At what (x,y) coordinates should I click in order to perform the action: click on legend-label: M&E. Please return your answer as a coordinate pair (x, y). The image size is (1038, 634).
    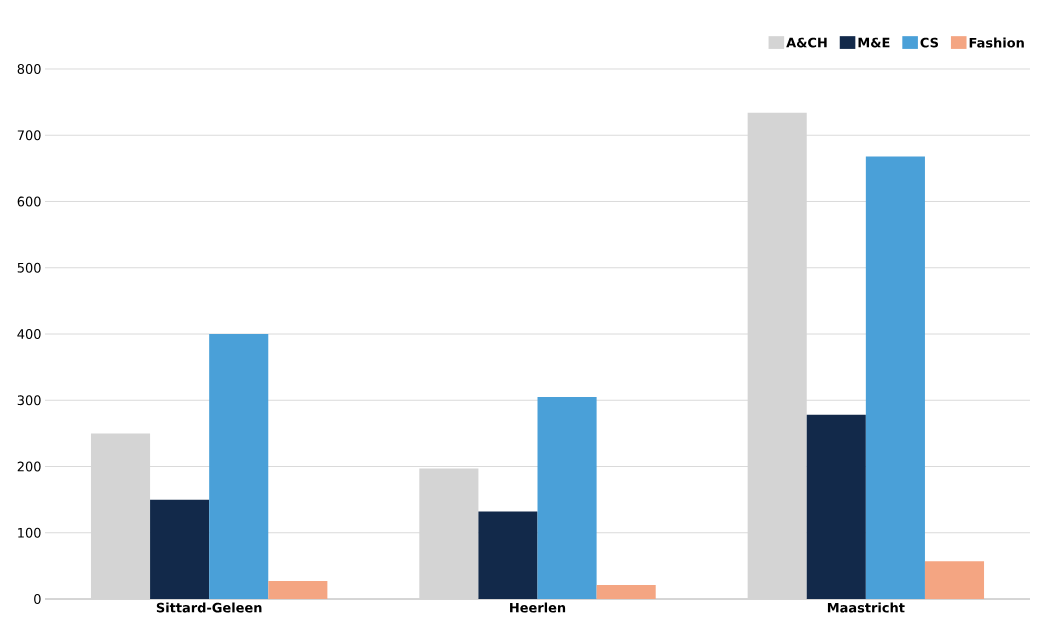
    Looking at the image, I should click on (874, 42).